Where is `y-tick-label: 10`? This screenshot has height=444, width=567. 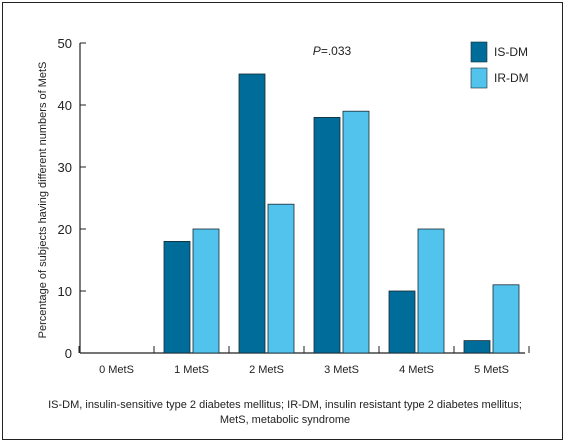 y-tick-label: 10 is located at coordinates (65, 291).